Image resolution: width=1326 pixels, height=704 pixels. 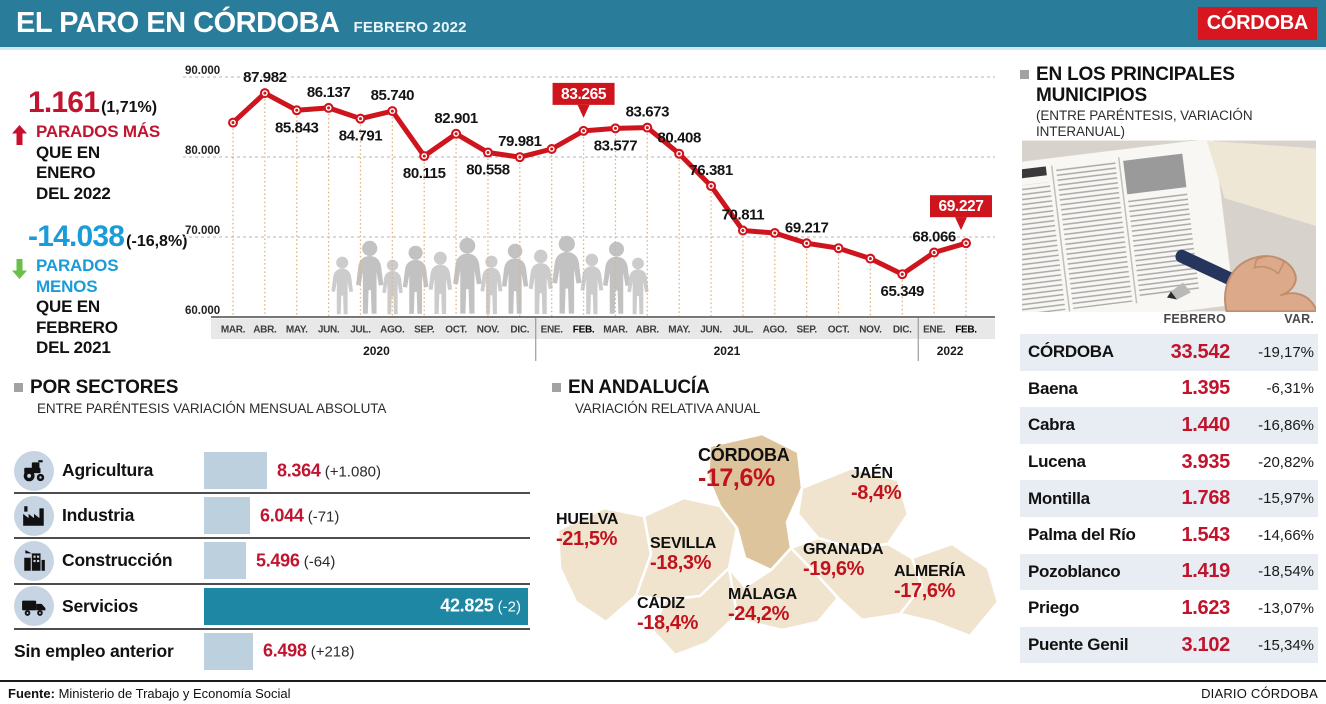 What do you see at coordinates (1169, 226) in the screenshot?
I see `hands-writing-newspaper-photo` at bounding box center [1169, 226].